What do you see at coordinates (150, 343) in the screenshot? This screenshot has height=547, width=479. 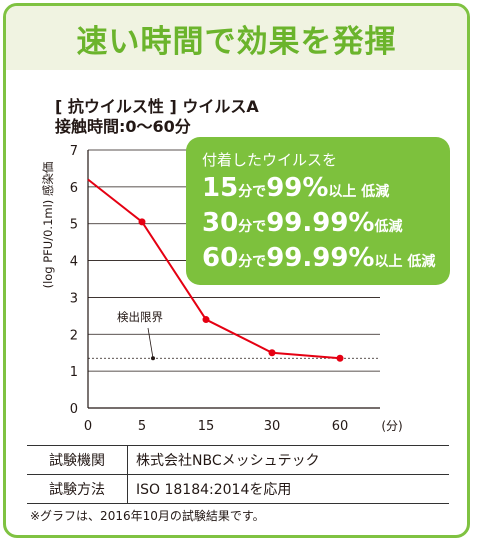 I see `detection-limit-leader` at bounding box center [150, 343].